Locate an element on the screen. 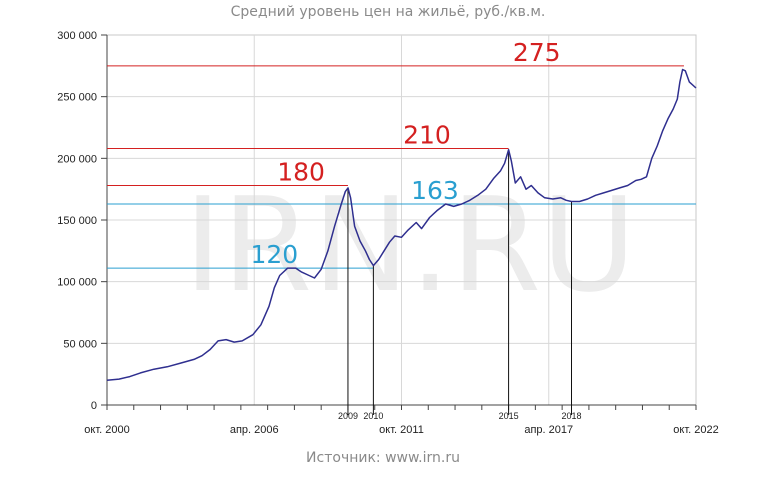  annotation-label: 275 is located at coordinates (537, 52).